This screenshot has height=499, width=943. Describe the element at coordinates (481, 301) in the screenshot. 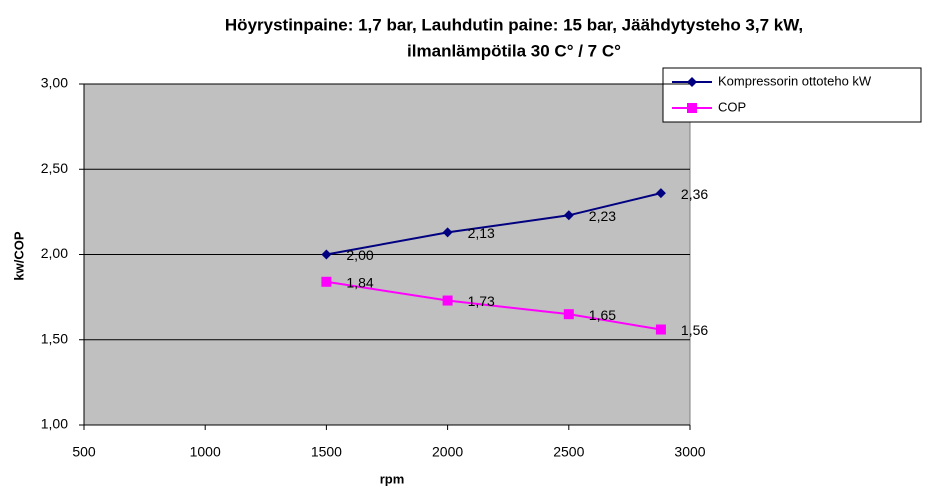

I see `data-label: 1,73` at that location.